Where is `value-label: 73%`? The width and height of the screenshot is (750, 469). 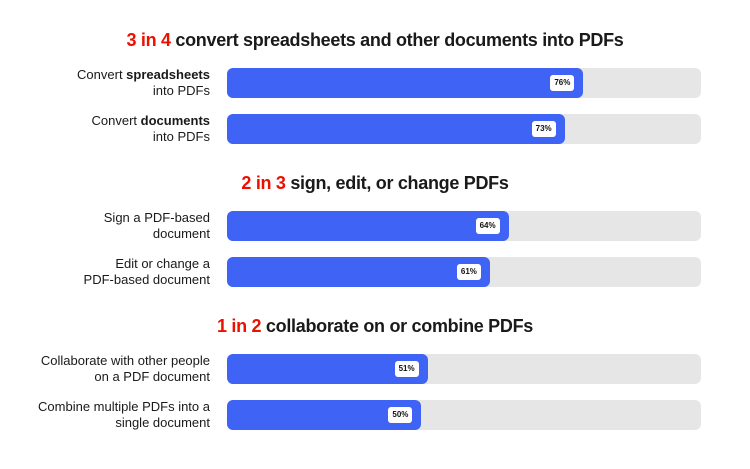
value-label: 73% is located at coordinates (543, 129).